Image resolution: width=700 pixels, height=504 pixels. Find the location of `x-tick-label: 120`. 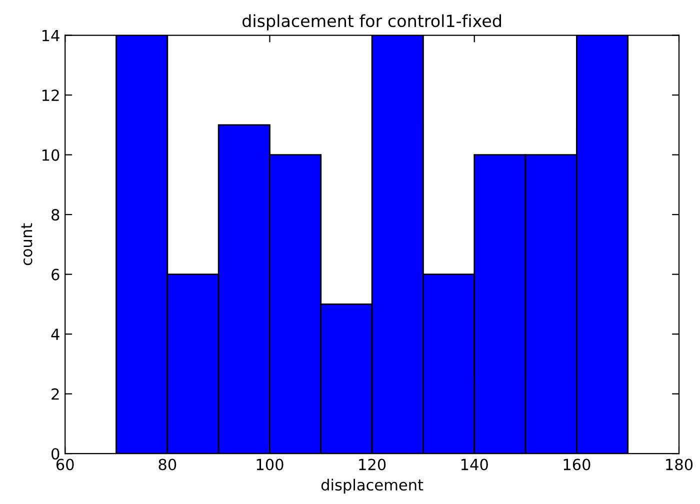

x-tick-label: 120 is located at coordinates (372, 464).